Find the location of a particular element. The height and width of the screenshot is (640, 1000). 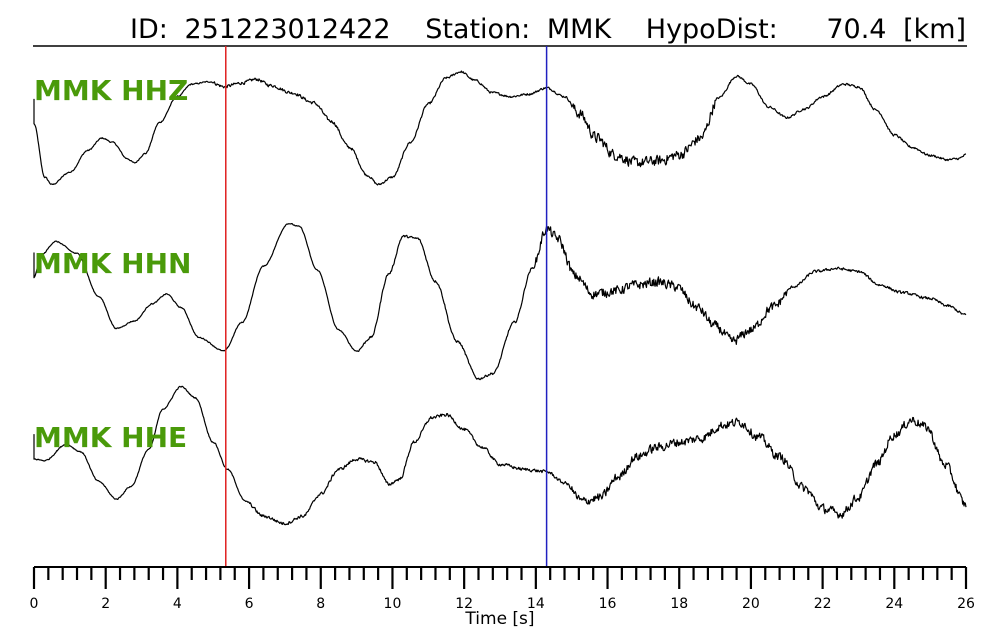

x-tick-label: 6 is located at coordinates (249, 604).